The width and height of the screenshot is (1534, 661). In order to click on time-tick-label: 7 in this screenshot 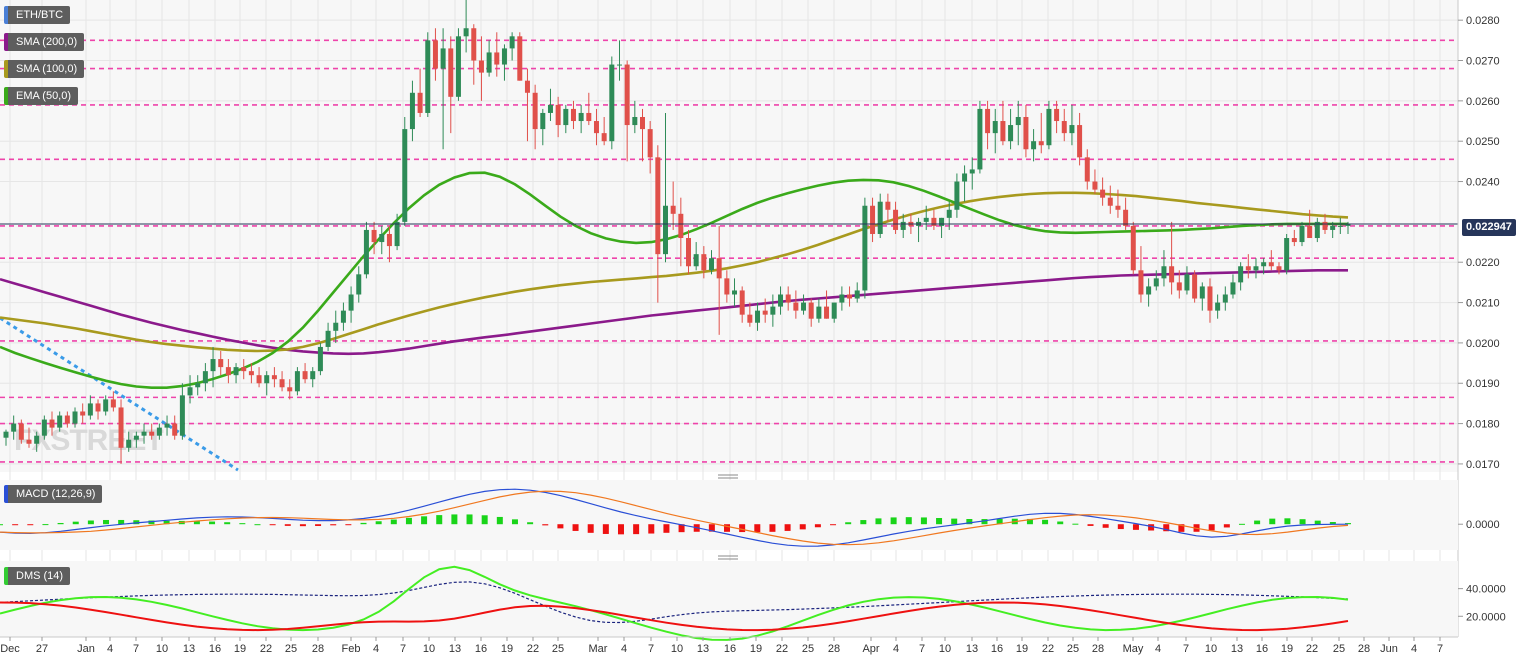, I will do `click(1440, 649)`.